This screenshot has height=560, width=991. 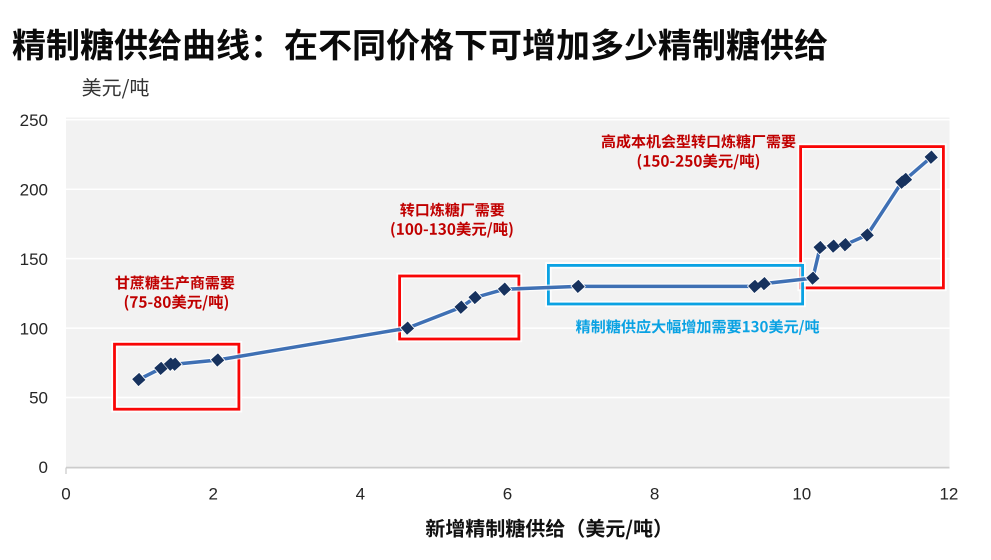 I want to click on svg-text: 100, so click(x=34, y=328).